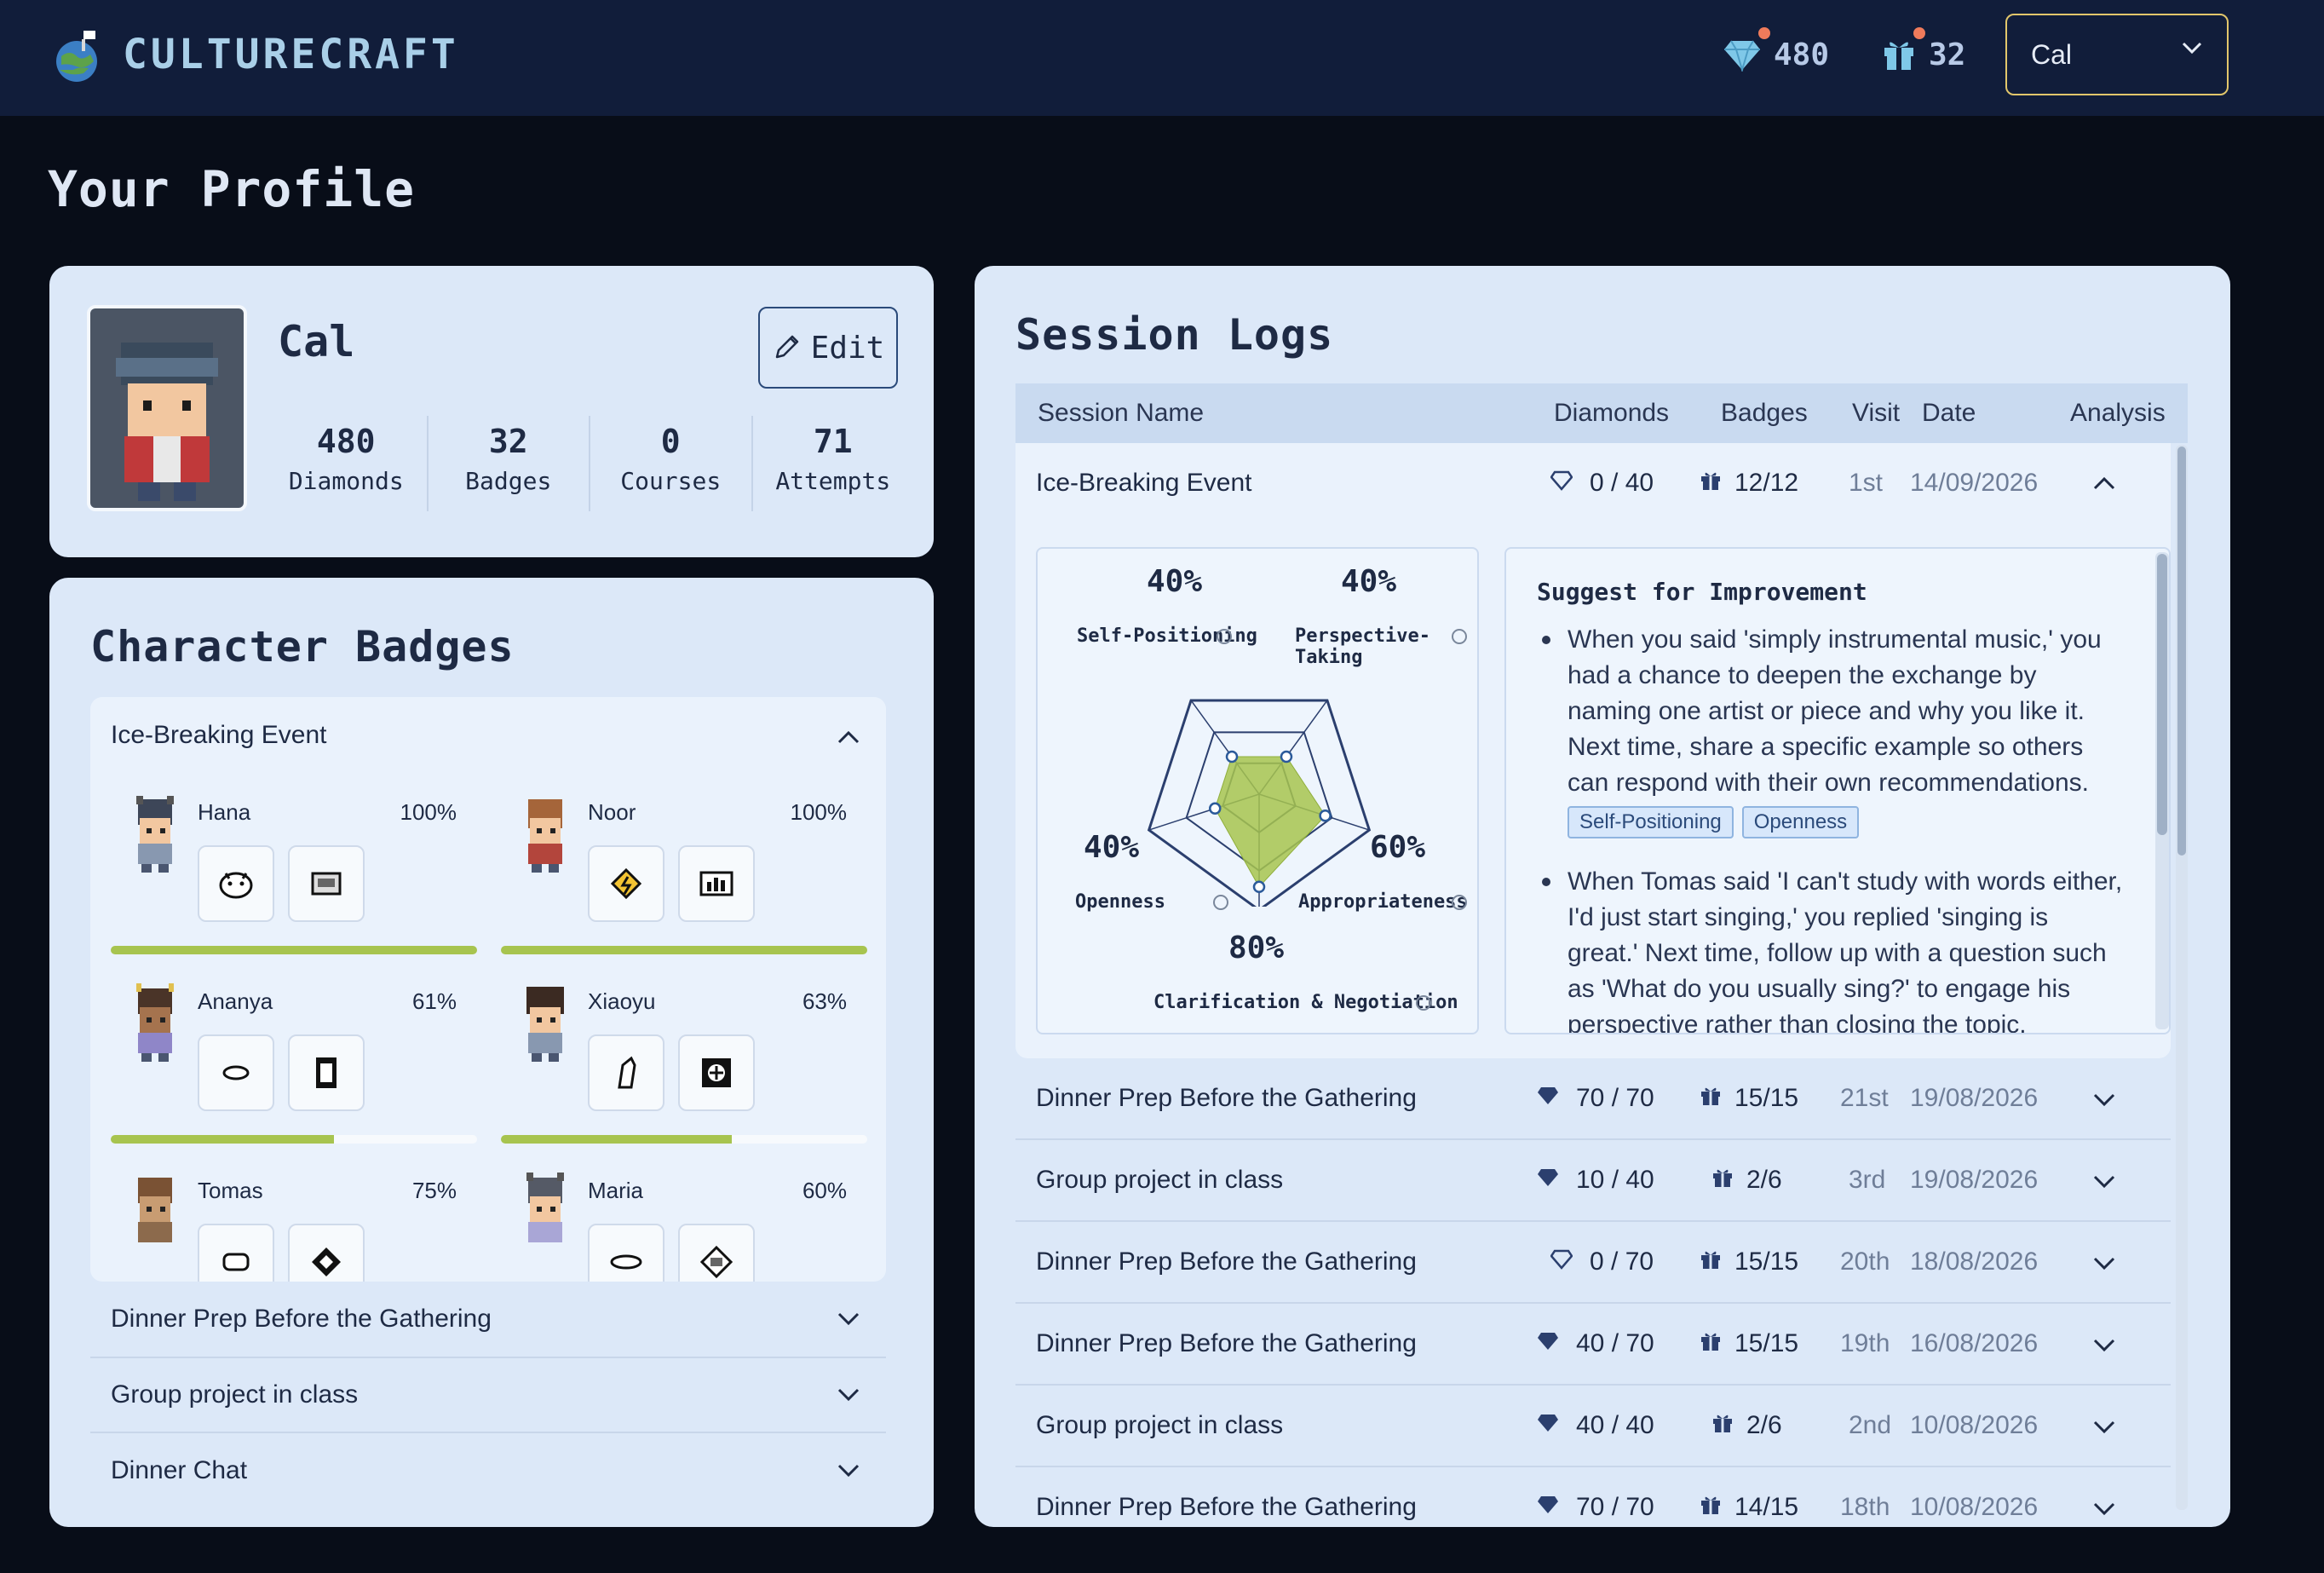 The width and height of the screenshot is (2324, 1573). Describe the element at coordinates (1305, 1002) in the screenshot. I see `radar-label-clarification: Clarification & Negotiation` at that location.